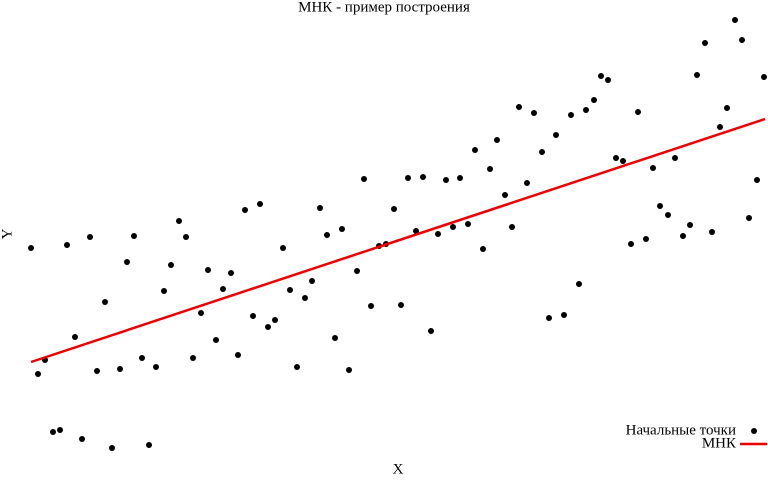 This screenshot has height=480, width=768. What do you see at coordinates (681, 430) in the screenshot?
I see `legend-label: Начальные точки` at bounding box center [681, 430].